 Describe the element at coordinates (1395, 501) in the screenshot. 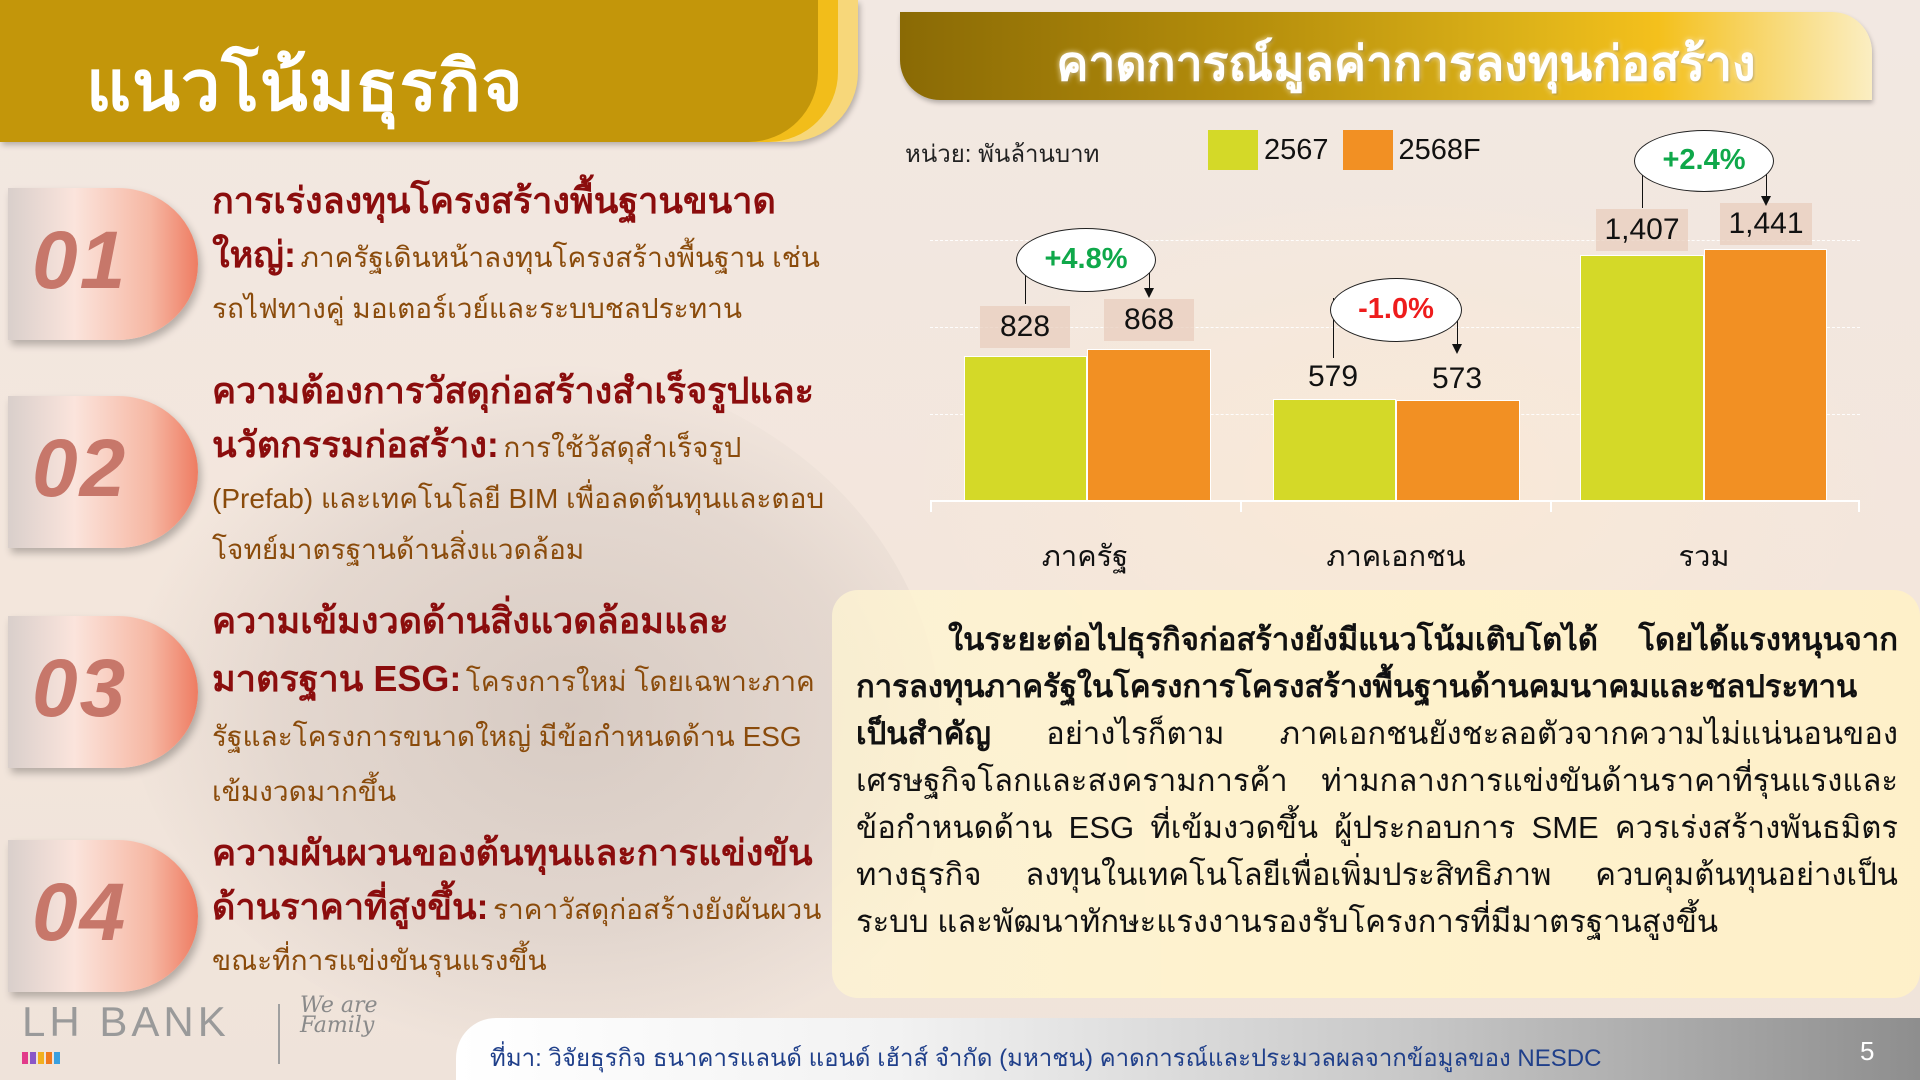

I see `x-axis` at that location.